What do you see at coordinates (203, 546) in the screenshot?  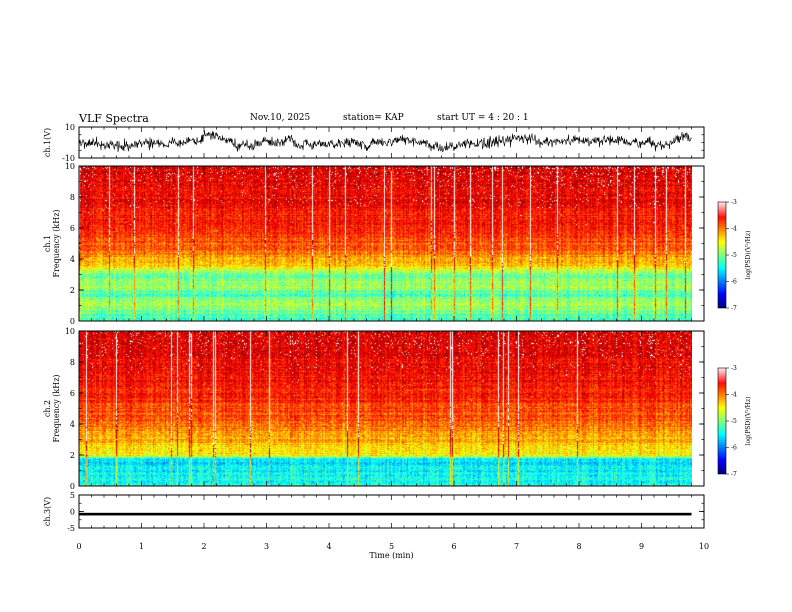 I see `time-tick-label: 2` at bounding box center [203, 546].